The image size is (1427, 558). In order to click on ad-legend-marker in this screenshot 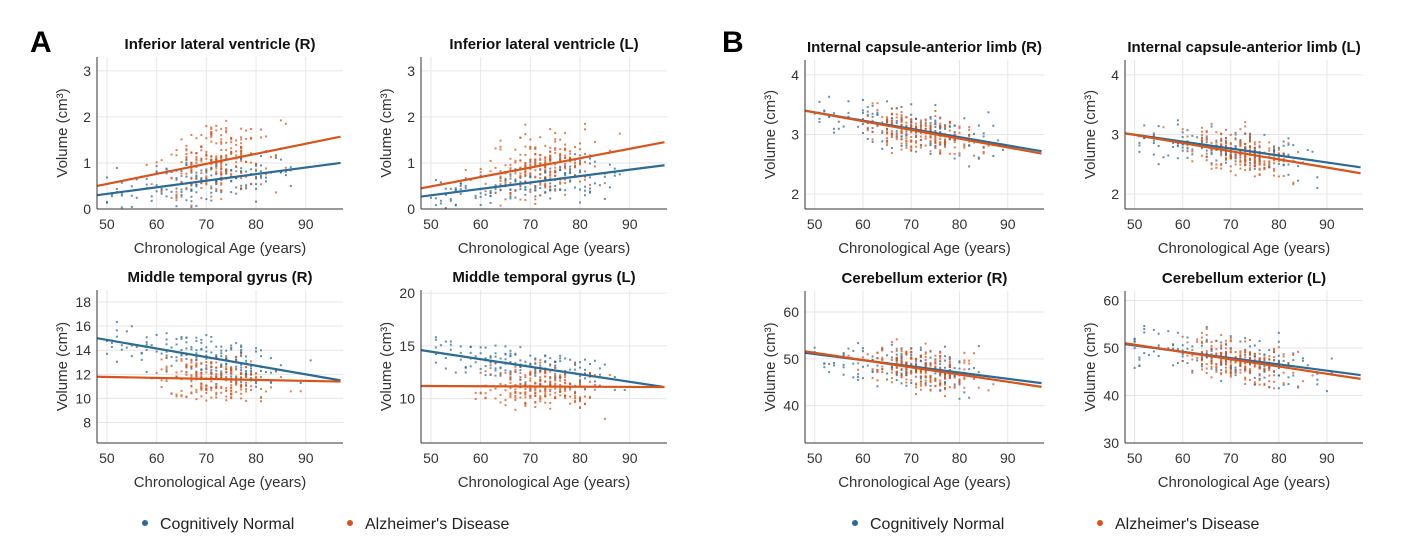, I will do `click(1100, 523)`.